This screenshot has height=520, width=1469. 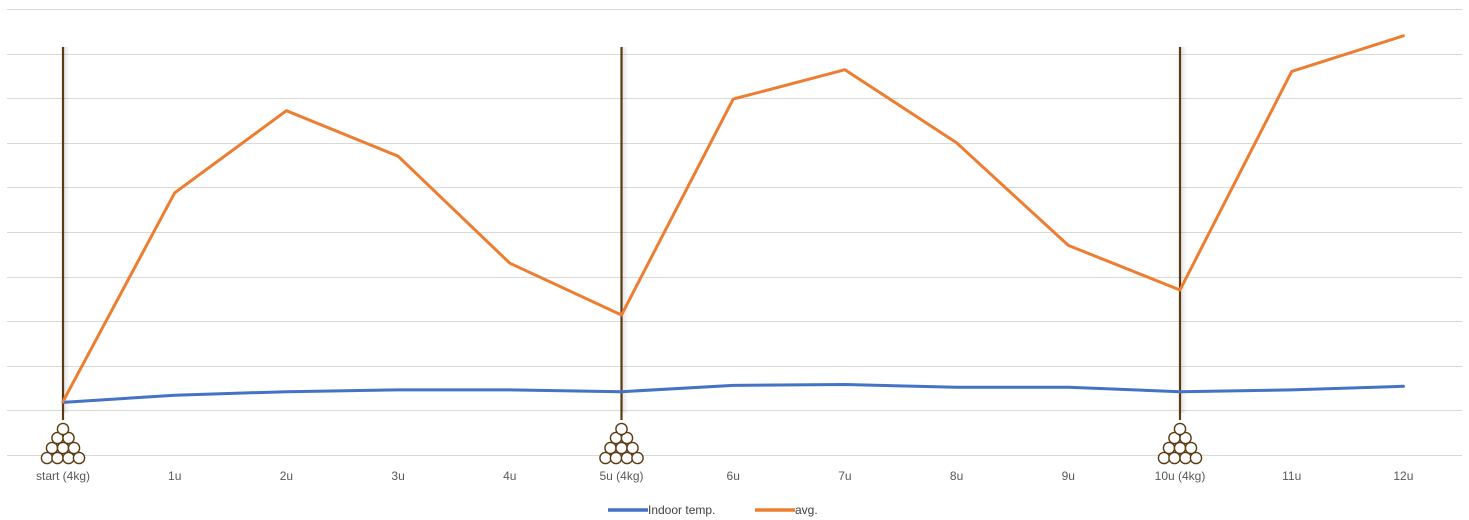 What do you see at coordinates (844, 476) in the screenshot?
I see `x-tick-label: 7u` at bounding box center [844, 476].